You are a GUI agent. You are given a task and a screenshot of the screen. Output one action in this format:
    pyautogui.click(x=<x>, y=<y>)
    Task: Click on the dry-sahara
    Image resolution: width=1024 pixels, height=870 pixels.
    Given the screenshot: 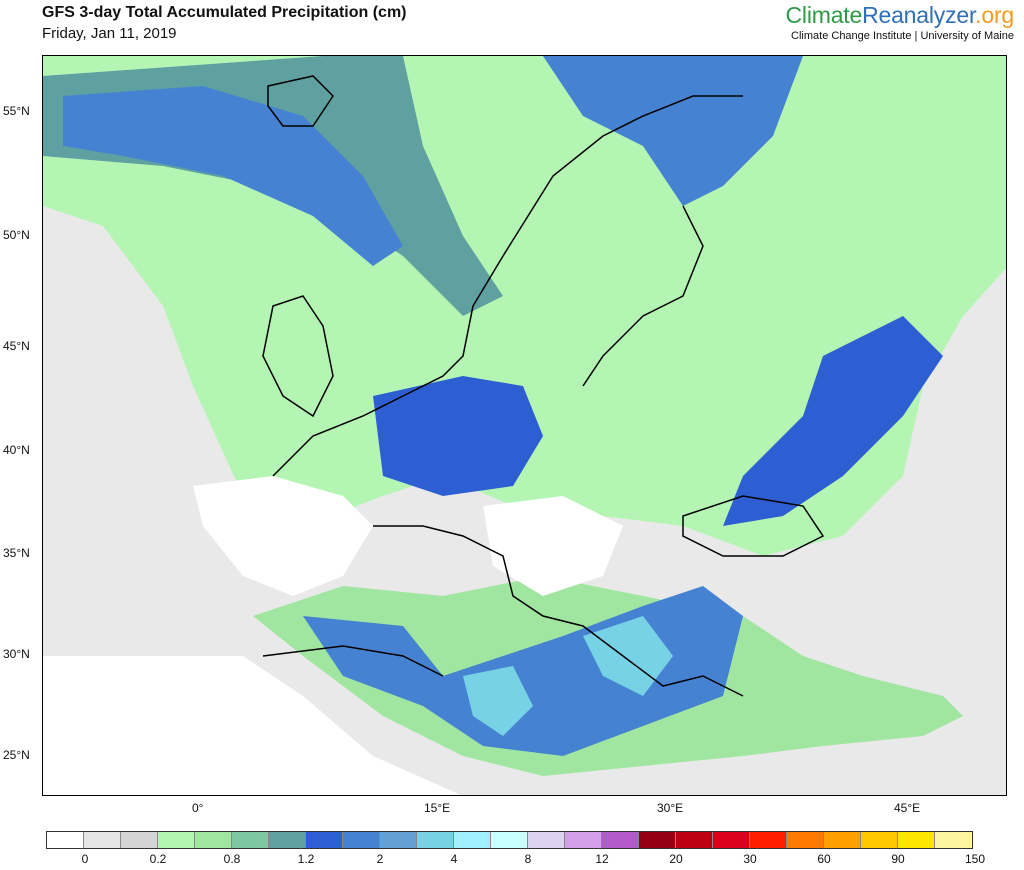 What is the action you would take?
    pyautogui.click(x=252, y=725)
    